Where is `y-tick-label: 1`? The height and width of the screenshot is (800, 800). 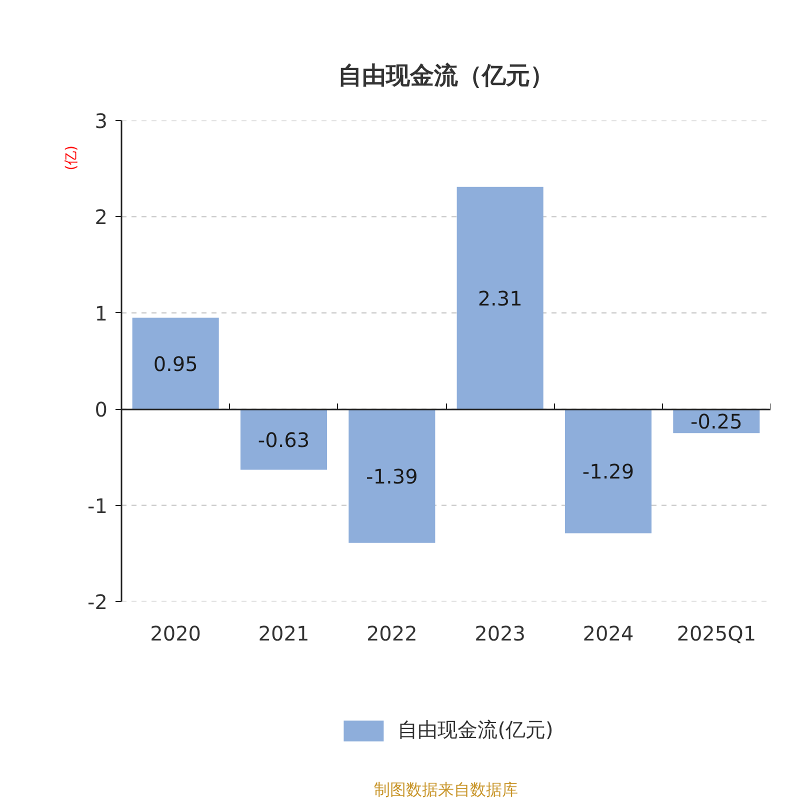 y-tick-label: 1 is located at coordinates (101, 313).